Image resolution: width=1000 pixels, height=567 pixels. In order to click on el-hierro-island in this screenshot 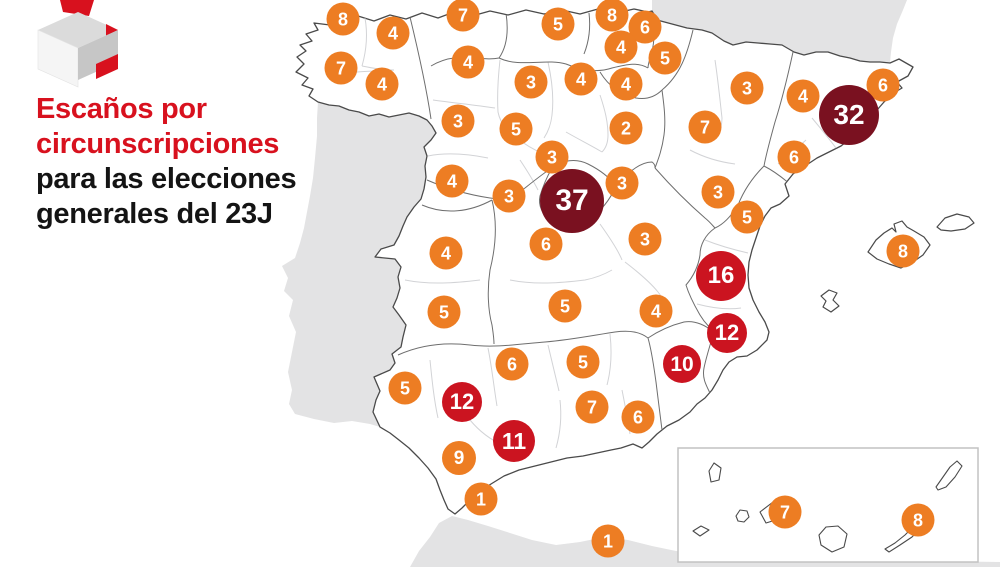, I will do `click(701, 531)`.